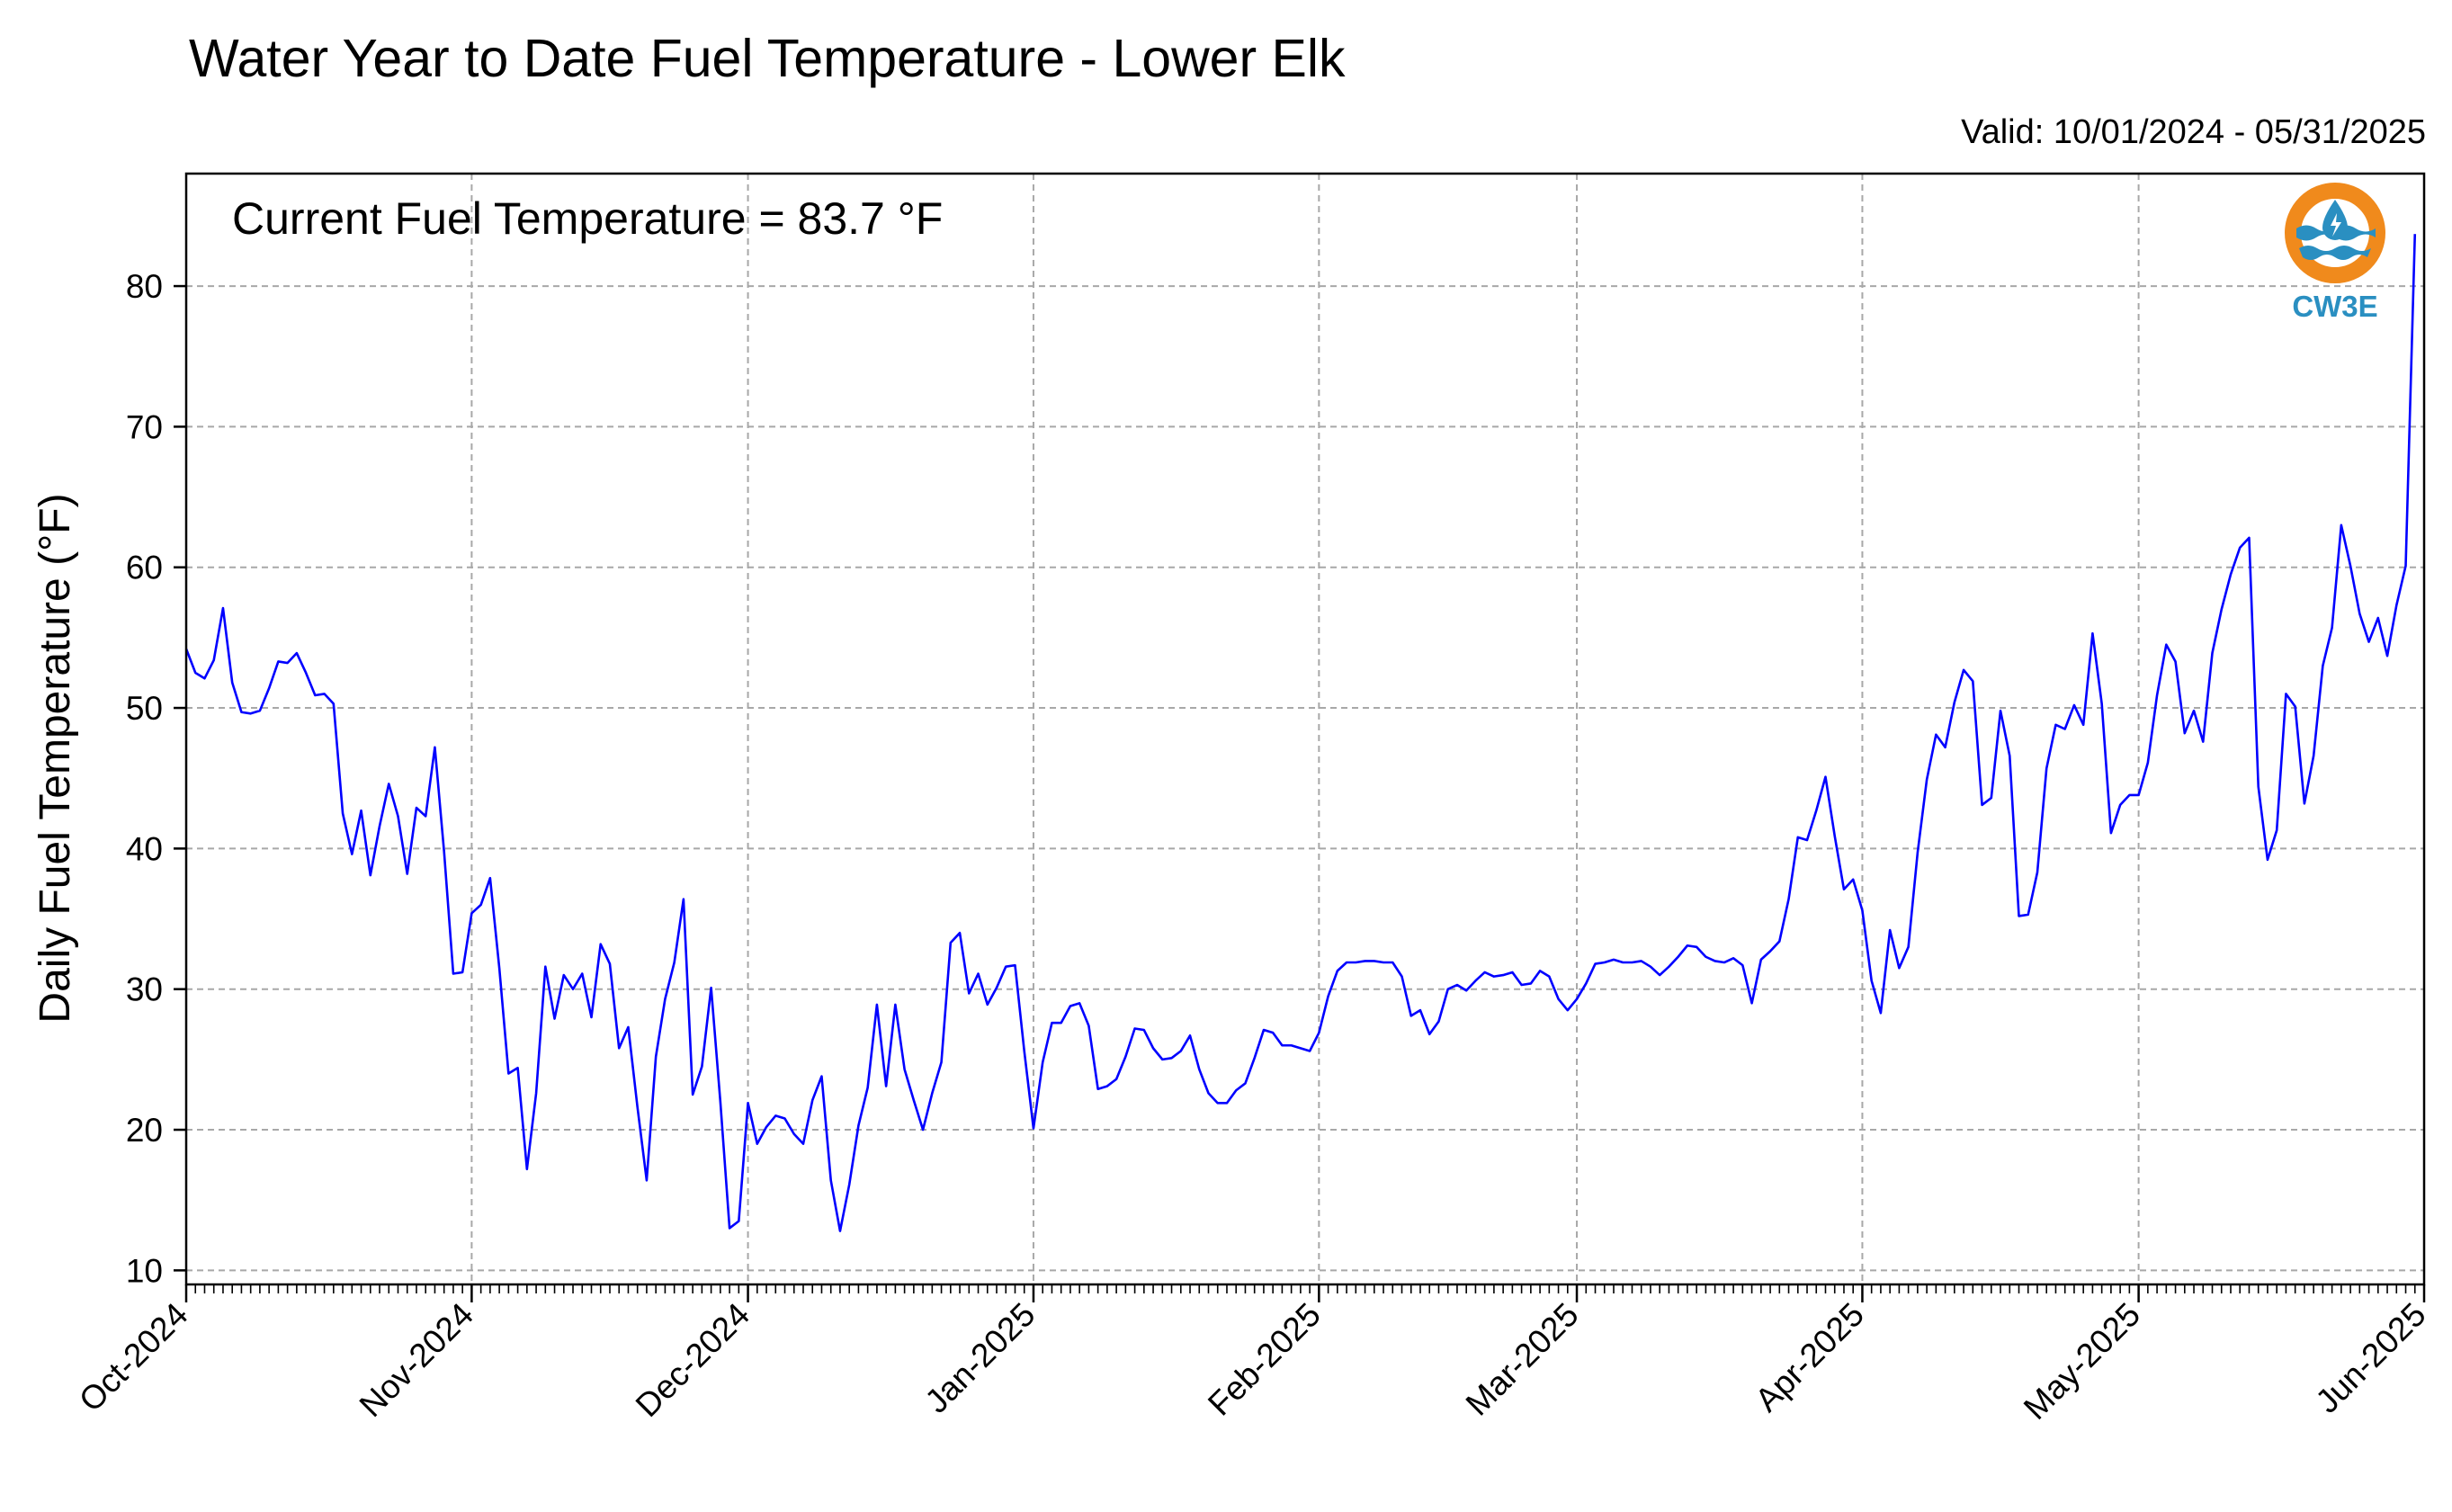 The width and height of the screenshot is (2452, 1512). Describe the element at coordinates (416, 1360) in the screenshot. I see `x-tick-label: Nov-2024` at that location.